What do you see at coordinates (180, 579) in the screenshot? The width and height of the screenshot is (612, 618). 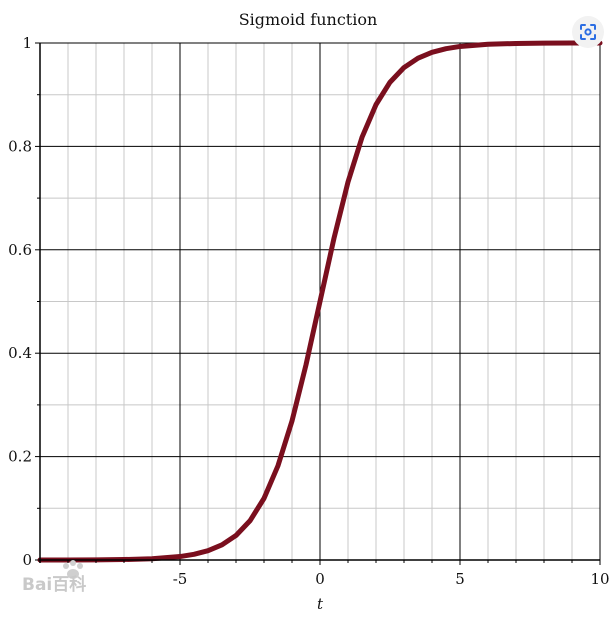 I see `x-tick-label: -5` at bounding box center [180, 579].